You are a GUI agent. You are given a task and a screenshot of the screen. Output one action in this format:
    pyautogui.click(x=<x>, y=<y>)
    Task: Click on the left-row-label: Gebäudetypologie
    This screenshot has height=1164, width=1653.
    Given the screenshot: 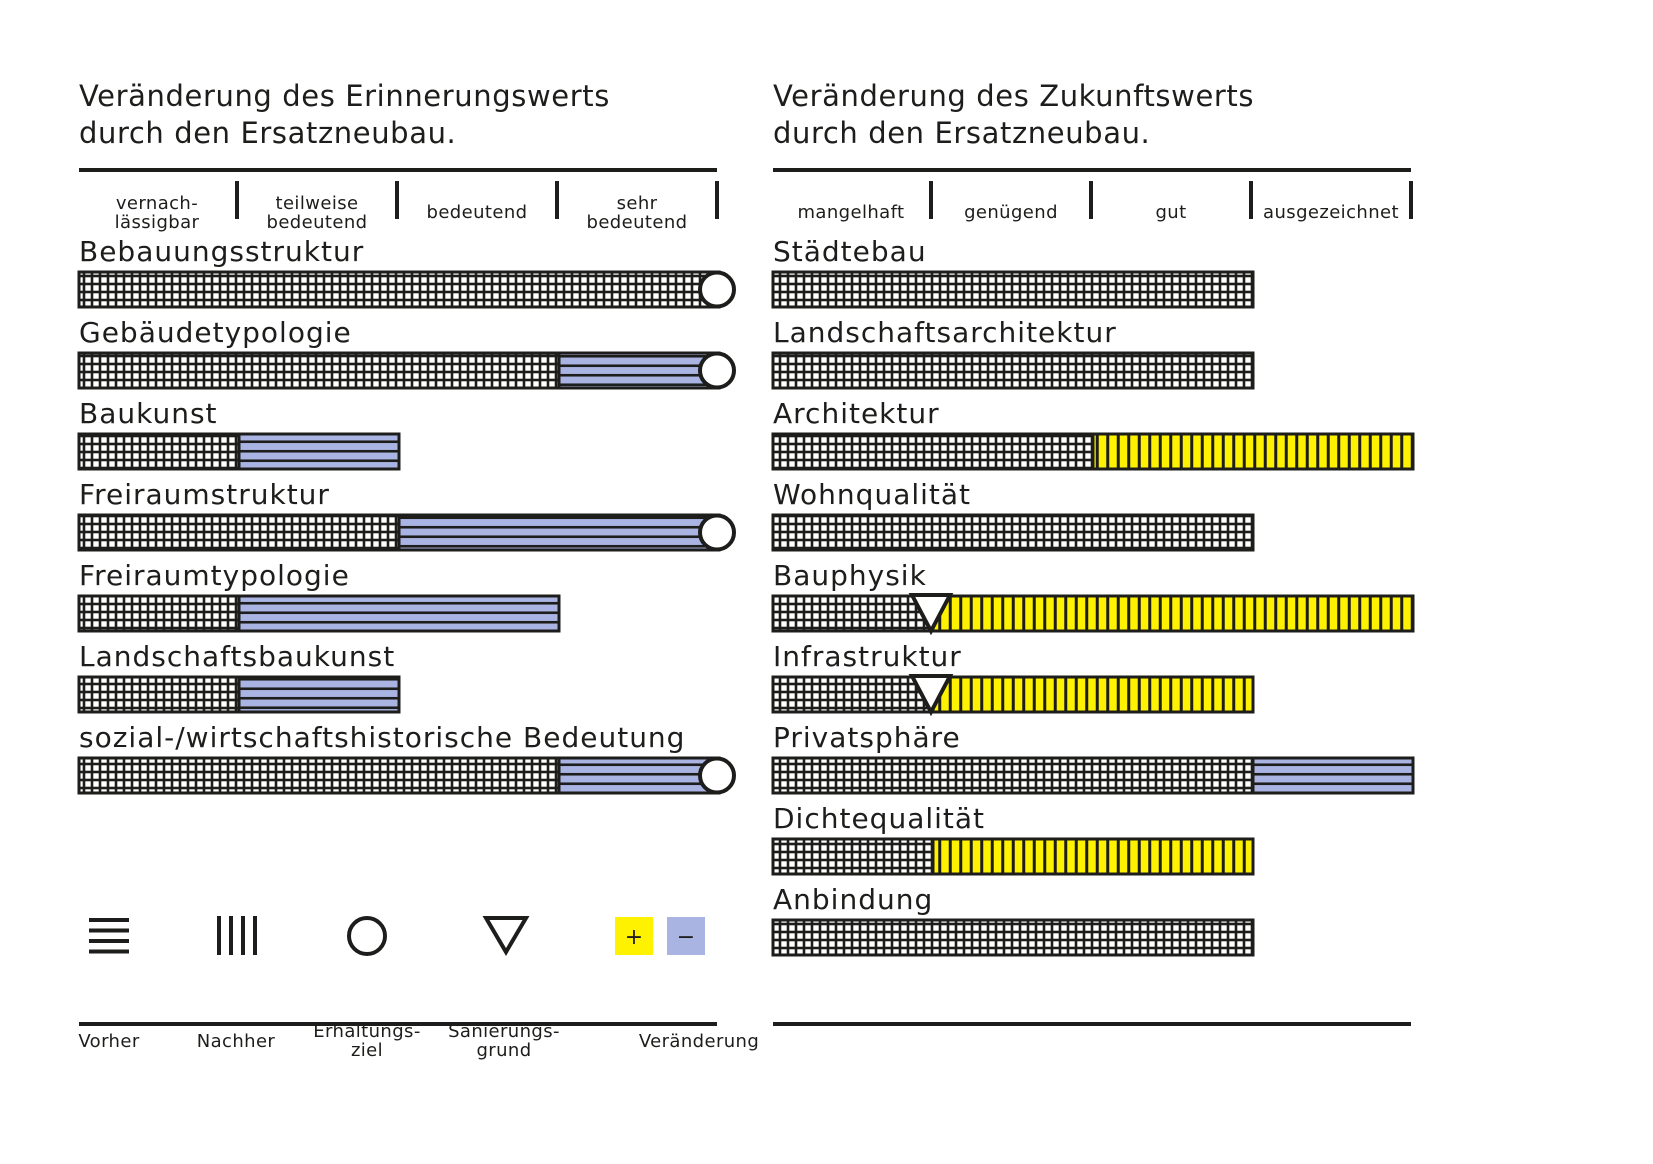 What is the action you would take?
    pyautogui.click(x=215, y=332)
    